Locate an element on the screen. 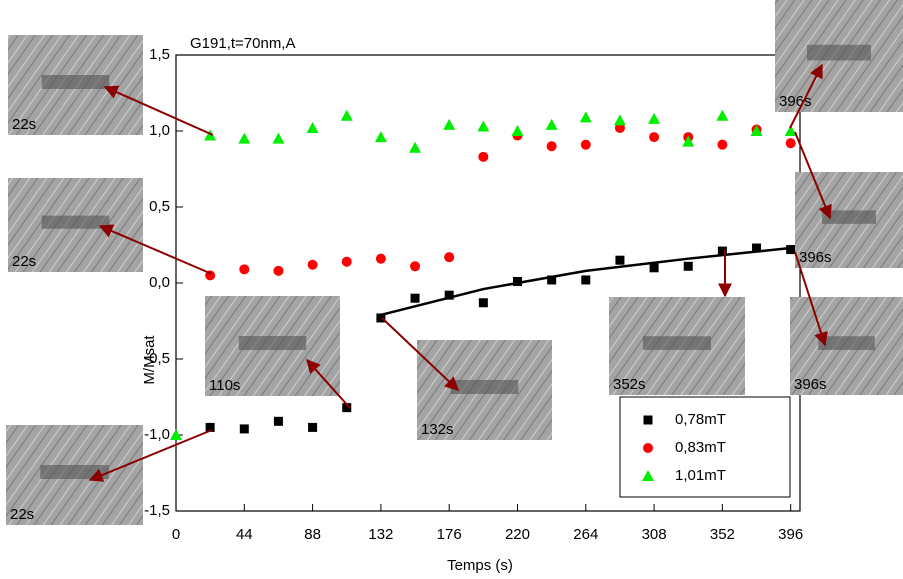 Image resolution: width=903 pixels, height=579 pixels. x-tick-label: 352 is located at coordinates (722, 534).